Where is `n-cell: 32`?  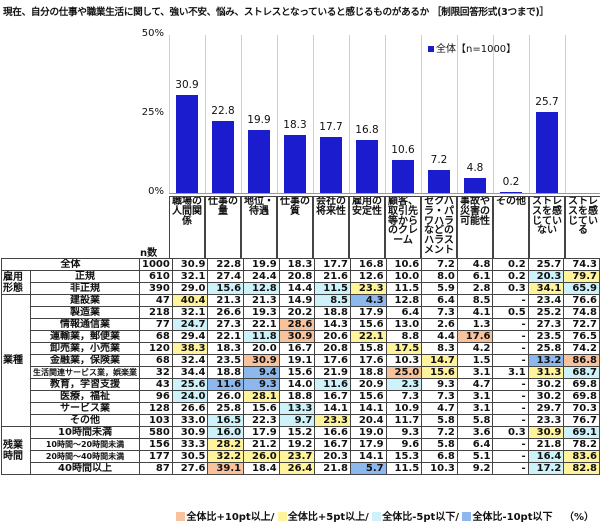 n-cell: 32 is located at coordinates (156, 372).